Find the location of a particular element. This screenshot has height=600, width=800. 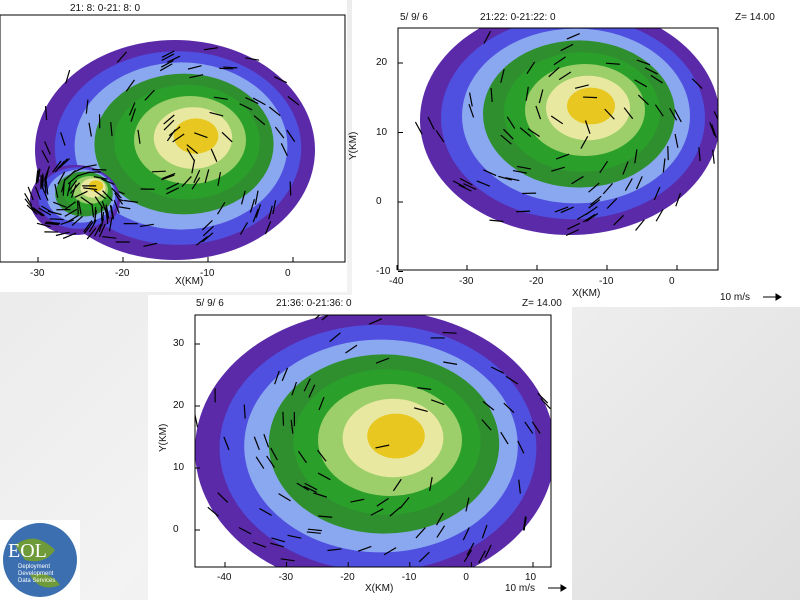

y-tick-label: 0 is located at coordinates (379, 201).